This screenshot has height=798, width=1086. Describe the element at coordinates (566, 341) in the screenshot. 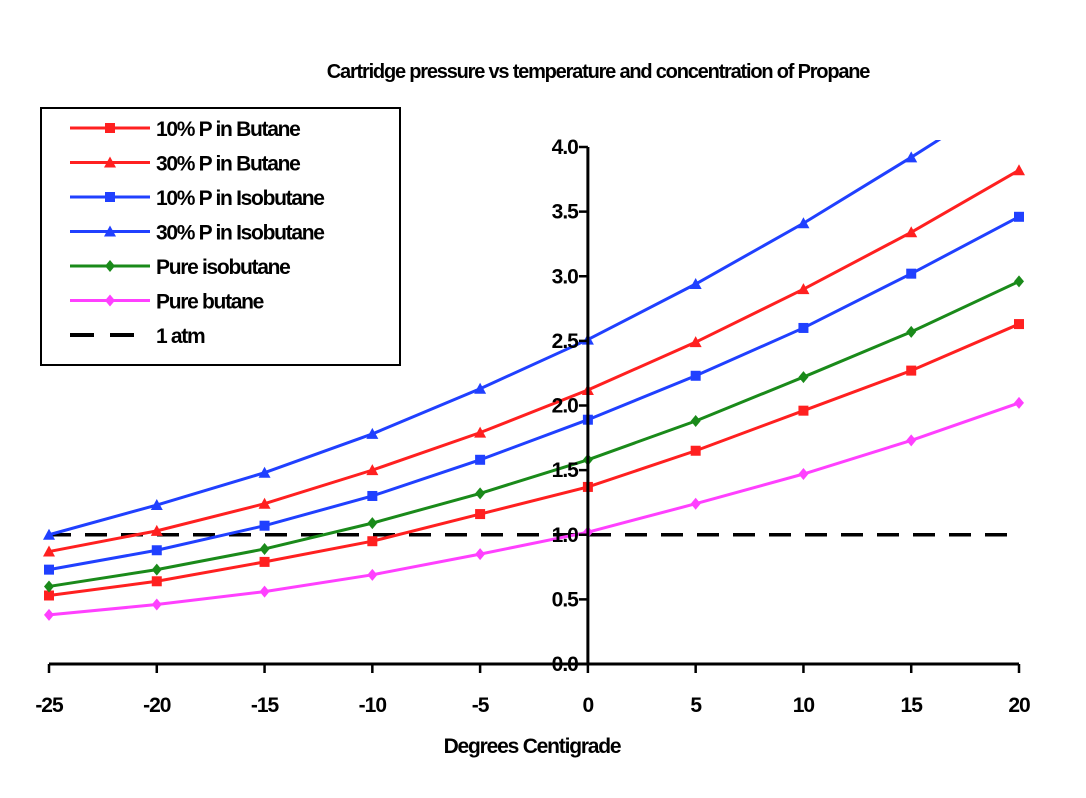

I see `y-tick-label: 2.5` at that location.